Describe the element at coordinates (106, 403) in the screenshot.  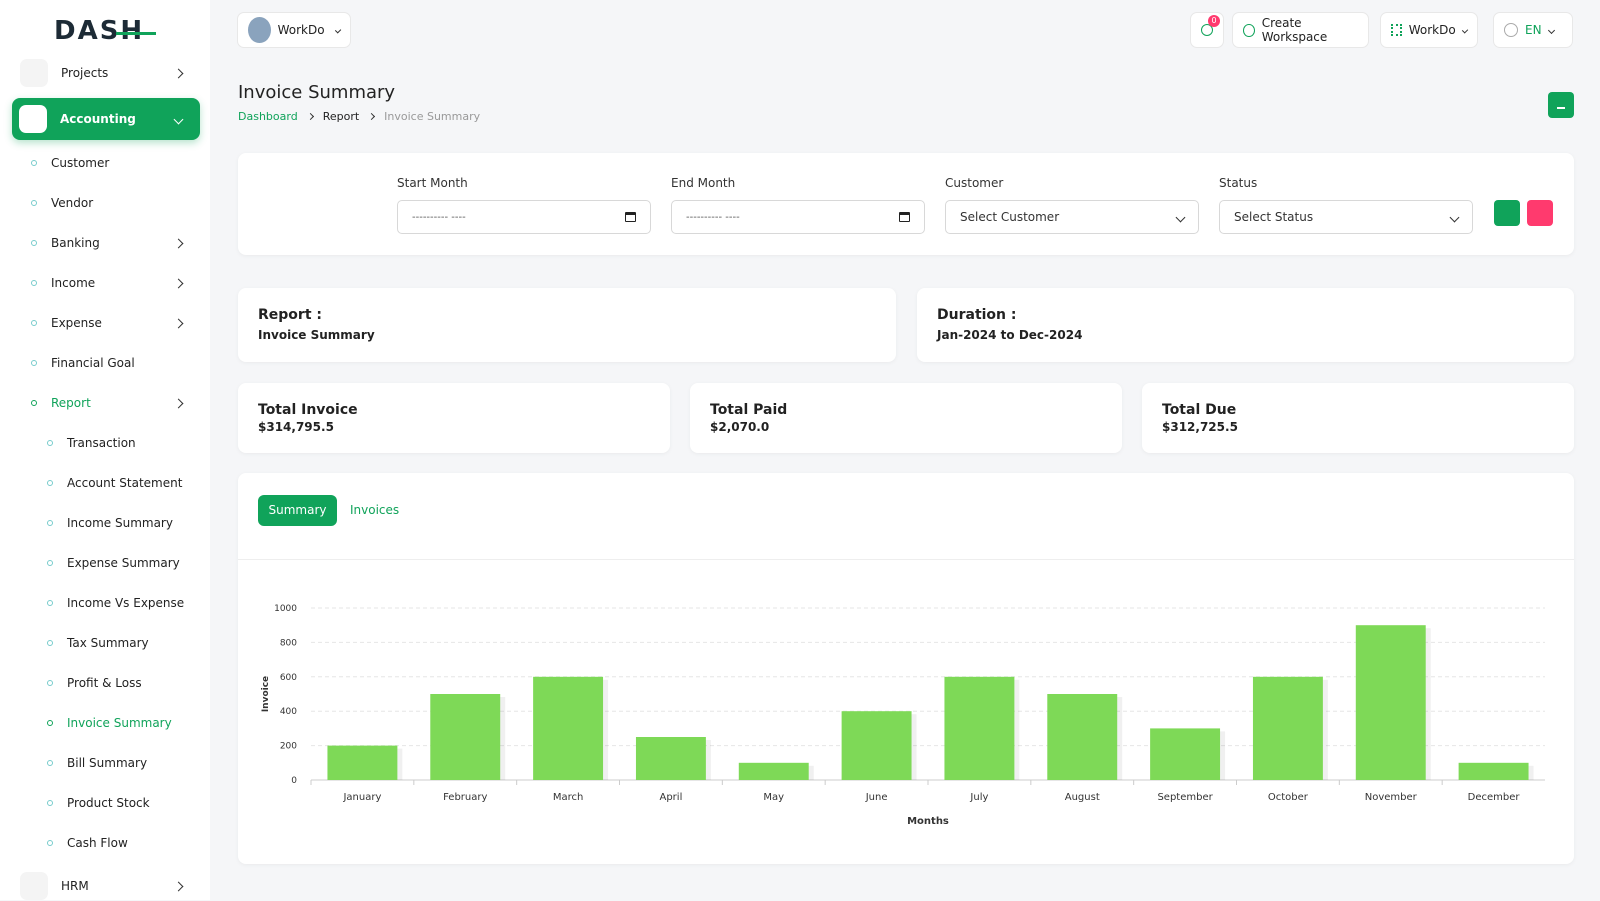
I see `menu-item: Report` at that location.